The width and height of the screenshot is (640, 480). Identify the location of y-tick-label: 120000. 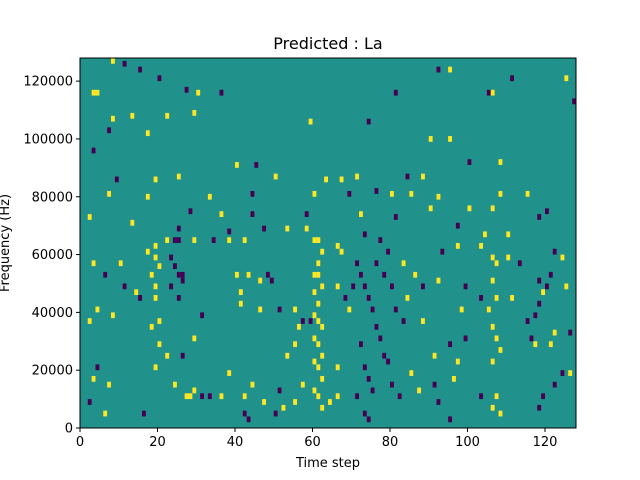
(48, 82).